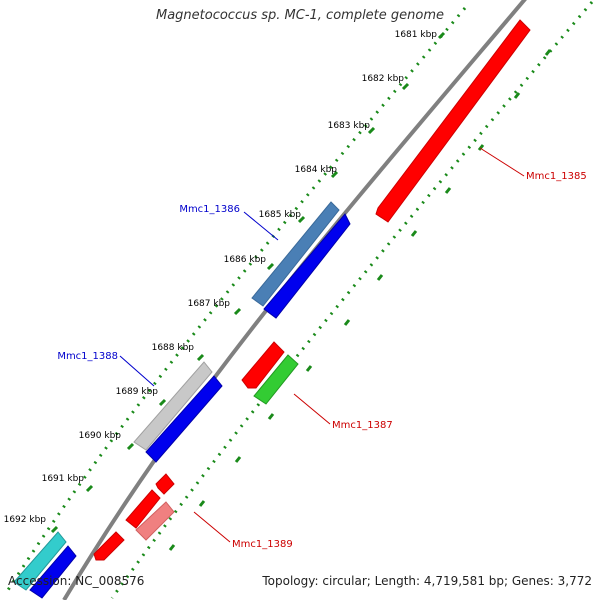 The height and width of the screenshot is (600, 600). What do you see at coordinates (245, 260) in the screenshot?
I see `scale-label-1686: 1686 kbp` at bounding box center [245, 260].